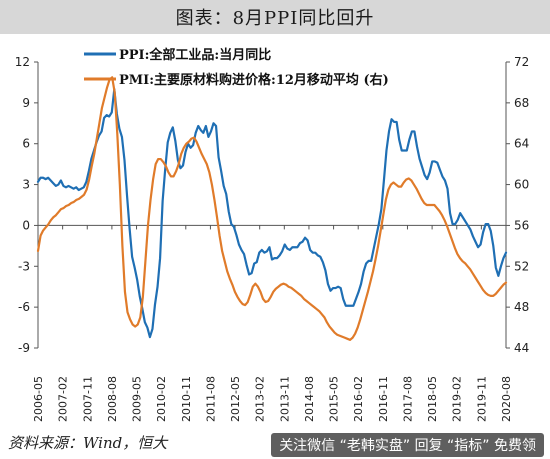 This screenshot has height=459, width=550. What do you see at coordinates (383, 399) in the screenshot?
I see `x-tick-label: 2016-11` at bounding box center [383, 399].